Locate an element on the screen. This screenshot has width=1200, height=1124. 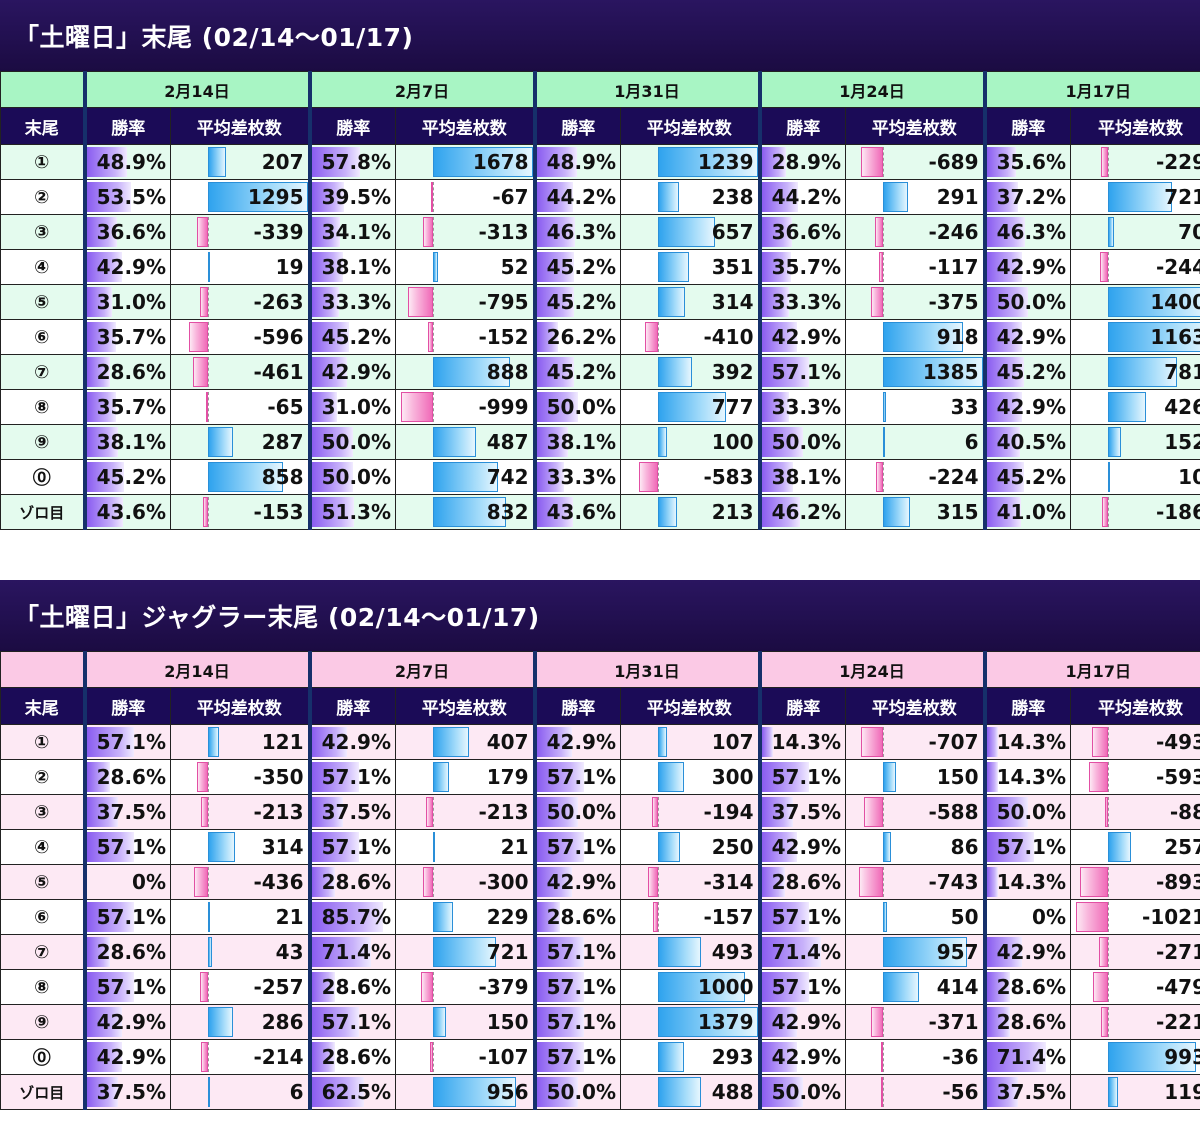
avg-diff-value: -999 is located at coordinates (503, 407).